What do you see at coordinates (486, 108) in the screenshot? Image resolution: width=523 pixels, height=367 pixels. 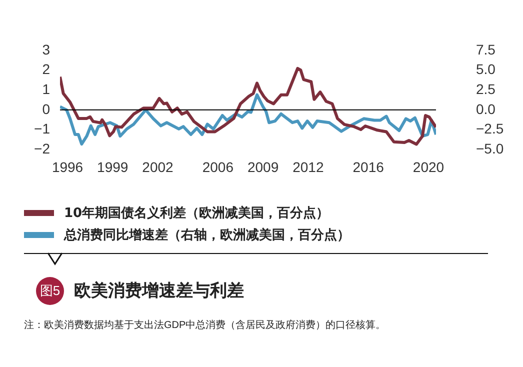 I see `y2-tick-label: 0.0` at bounding box center [486, 108].